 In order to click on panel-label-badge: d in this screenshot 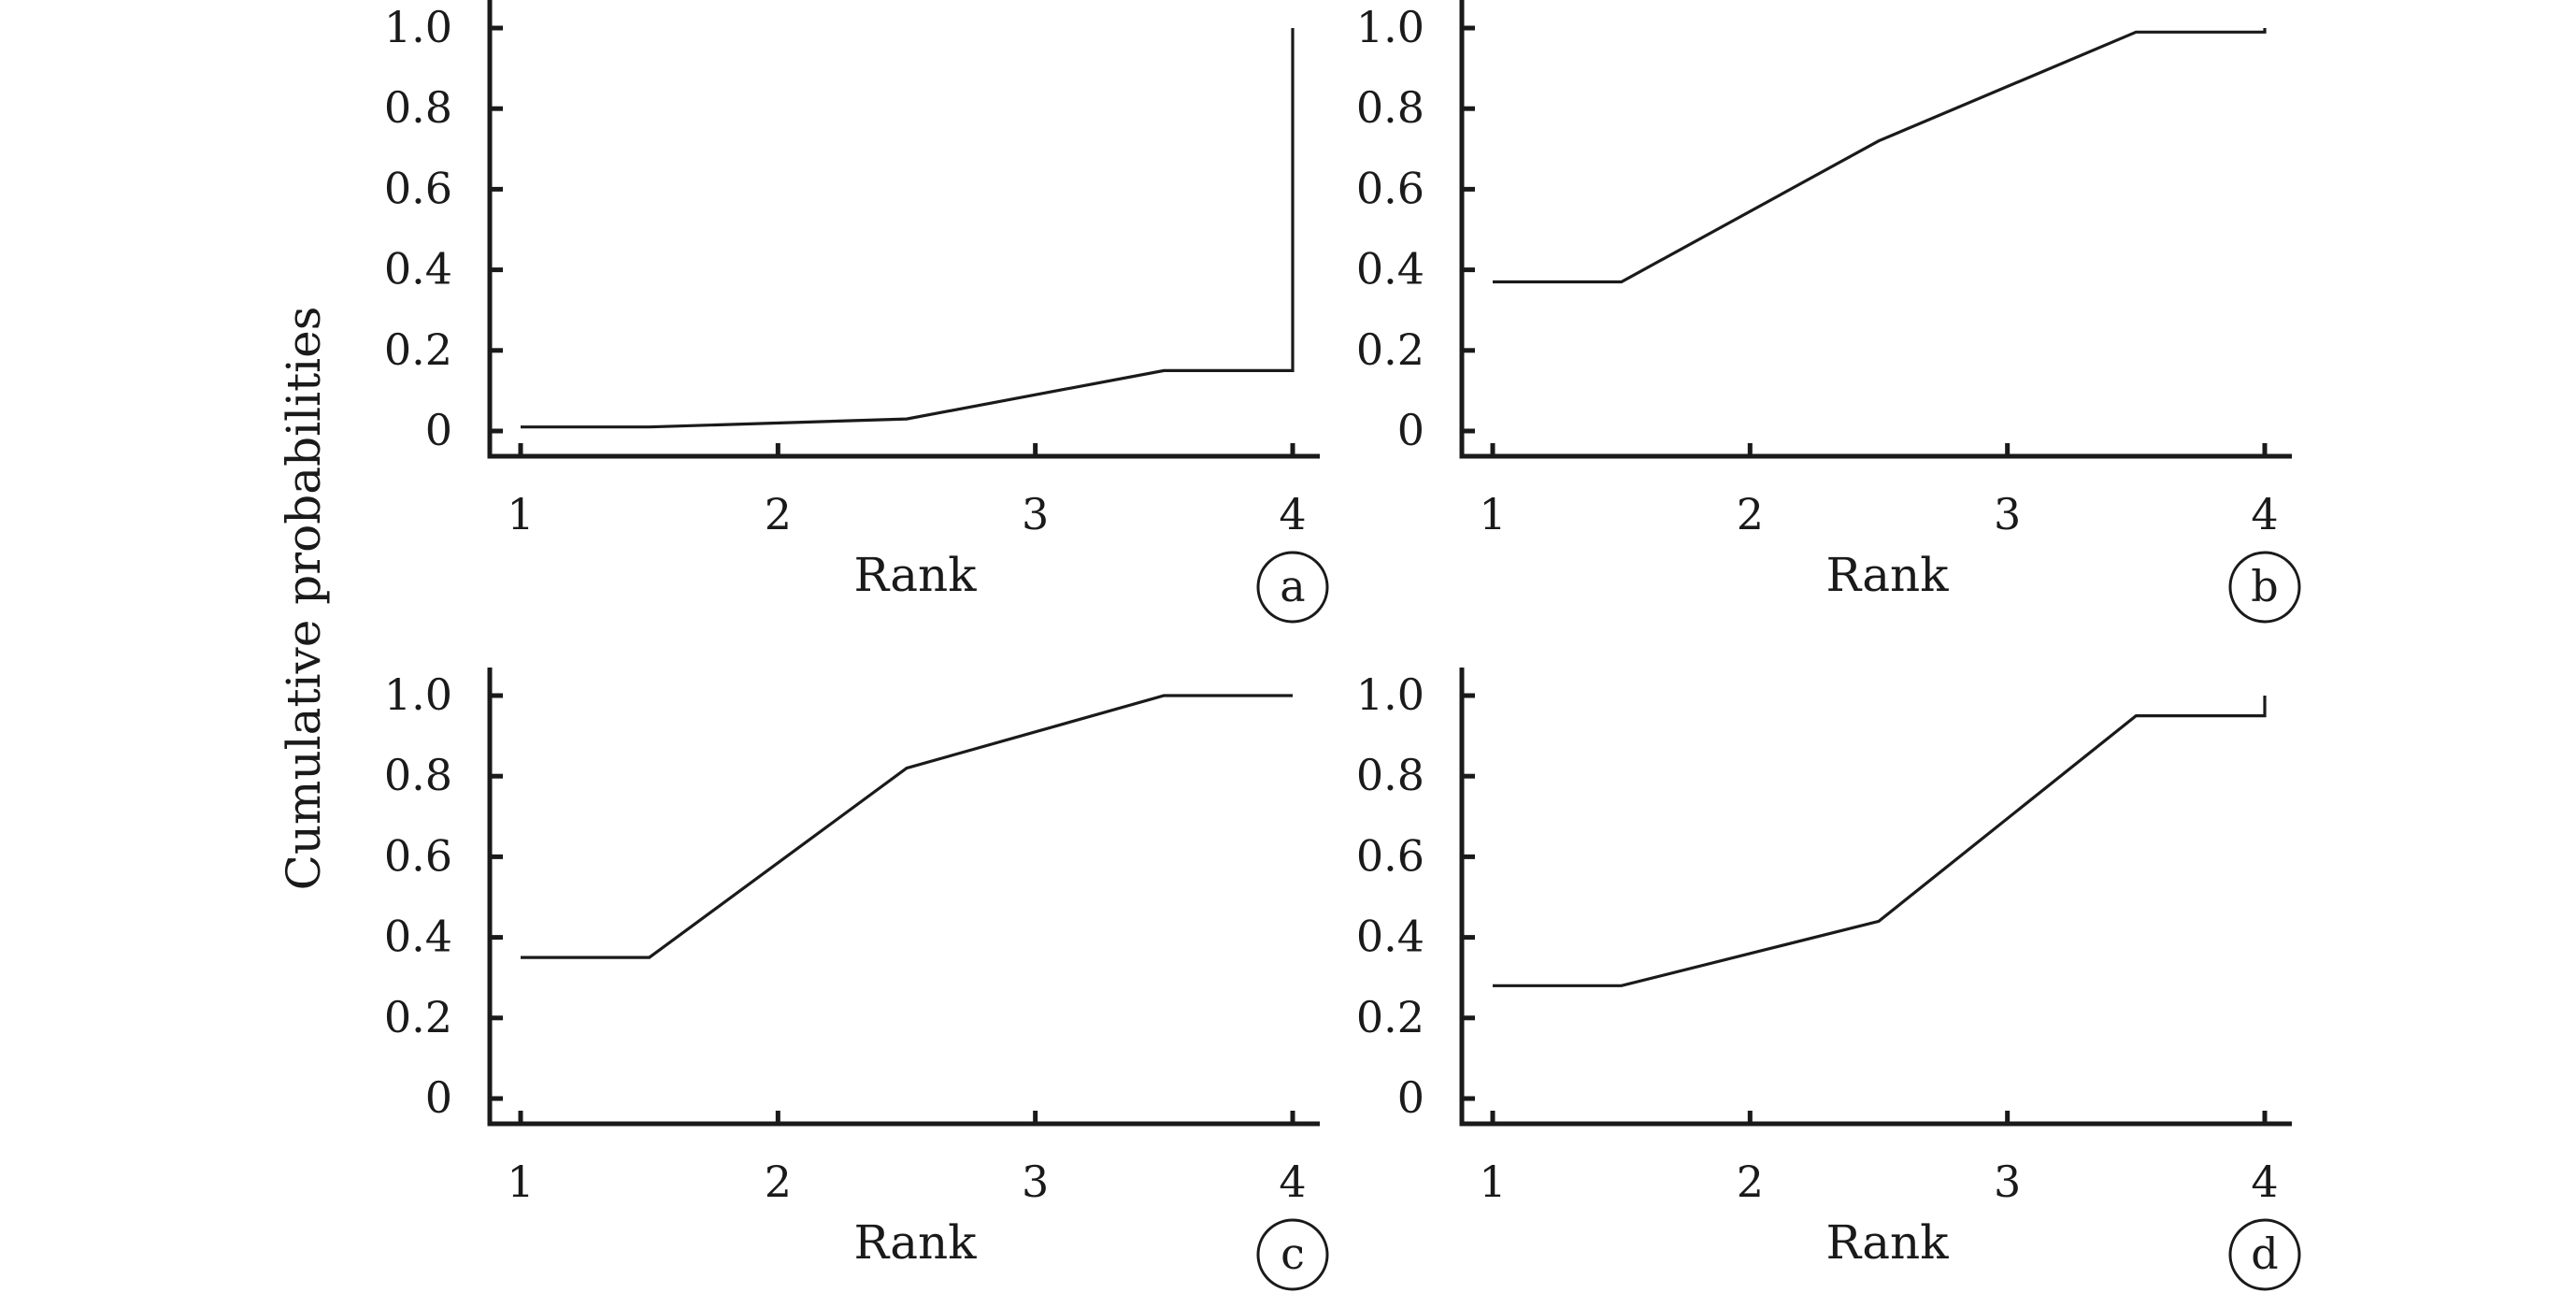, I will do `click(2264, 1255)`.